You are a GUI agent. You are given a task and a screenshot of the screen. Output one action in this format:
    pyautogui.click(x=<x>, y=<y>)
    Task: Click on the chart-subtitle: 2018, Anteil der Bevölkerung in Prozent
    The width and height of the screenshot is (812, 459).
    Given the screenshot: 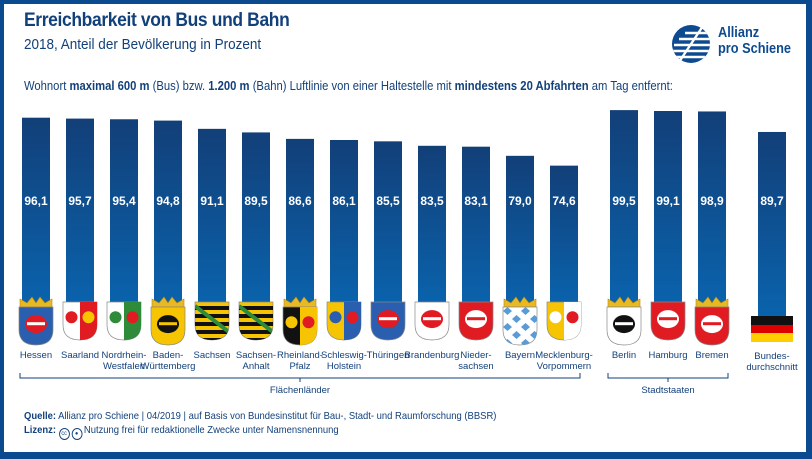 What is the action you would take?
    pyautogui.click(x=143, y=44)
    